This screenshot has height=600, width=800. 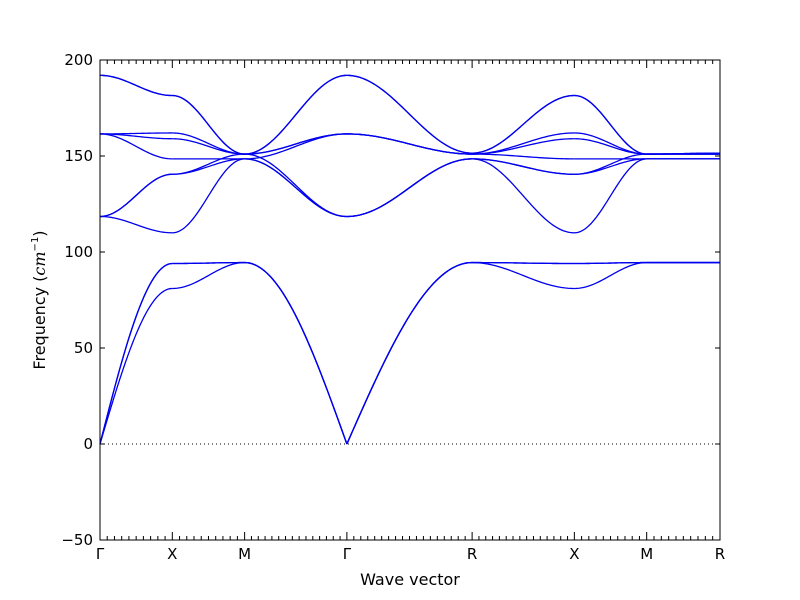 I want to click on band-line-seg4-b0, so click(x=523, y=275).